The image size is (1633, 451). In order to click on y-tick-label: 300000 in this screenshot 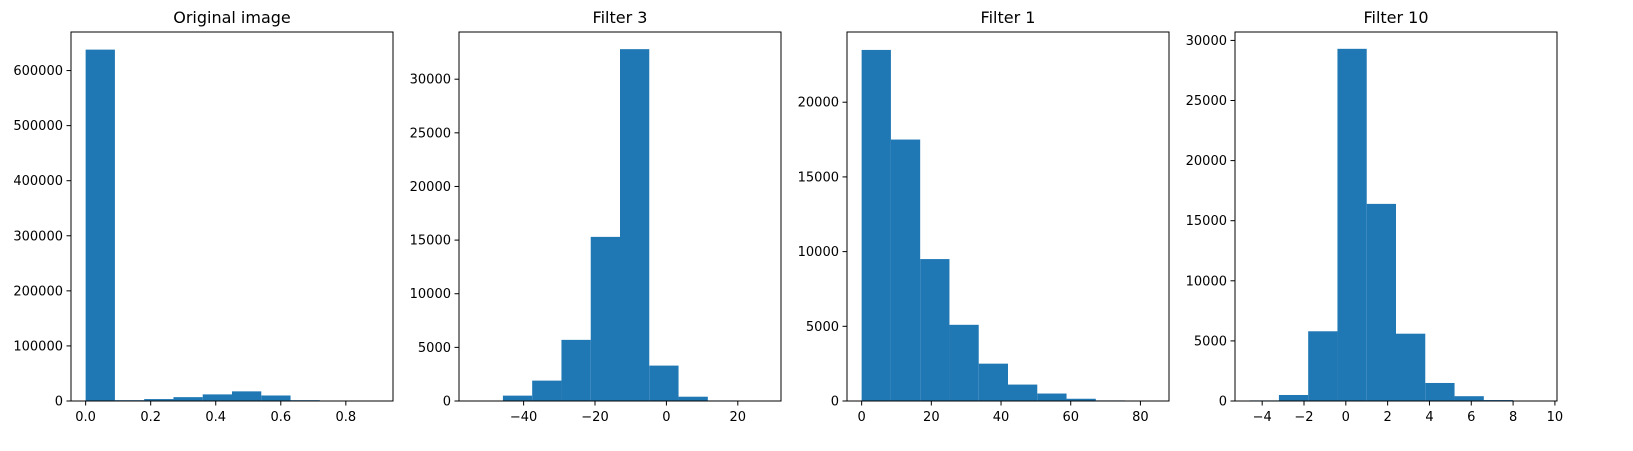, I will do `click(38, 236)`.